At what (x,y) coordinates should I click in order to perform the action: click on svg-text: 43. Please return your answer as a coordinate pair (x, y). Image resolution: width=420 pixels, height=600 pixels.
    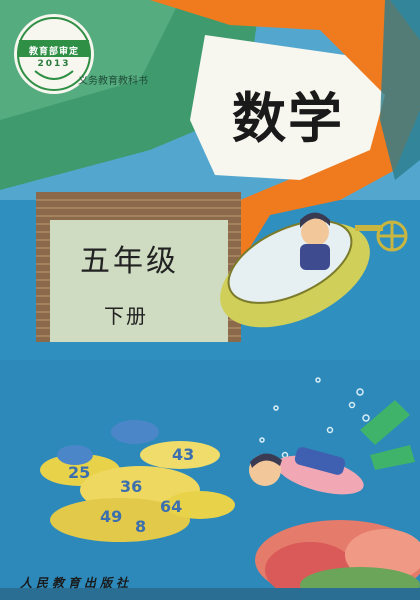
    Looking at the image, I should click on (183, 454).